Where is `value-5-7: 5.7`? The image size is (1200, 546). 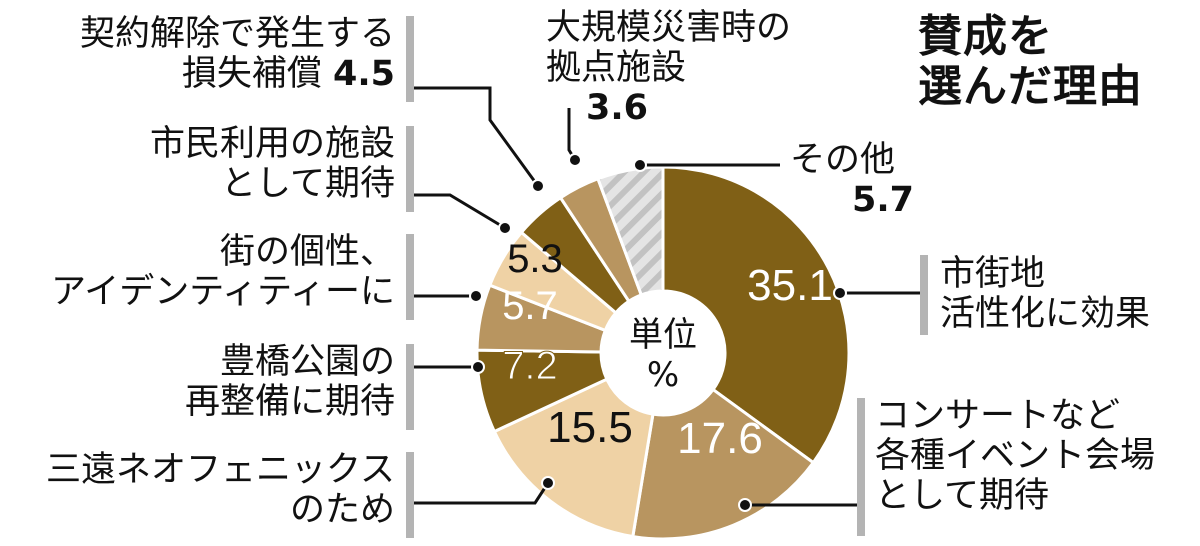 value-5-7: 5.7 is located at coordinates (530, 306).